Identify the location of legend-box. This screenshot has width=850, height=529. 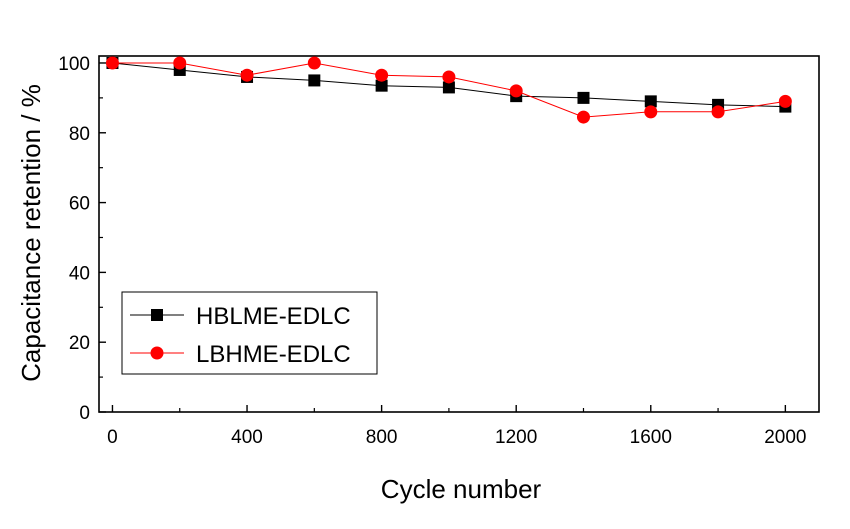
(249, 333).